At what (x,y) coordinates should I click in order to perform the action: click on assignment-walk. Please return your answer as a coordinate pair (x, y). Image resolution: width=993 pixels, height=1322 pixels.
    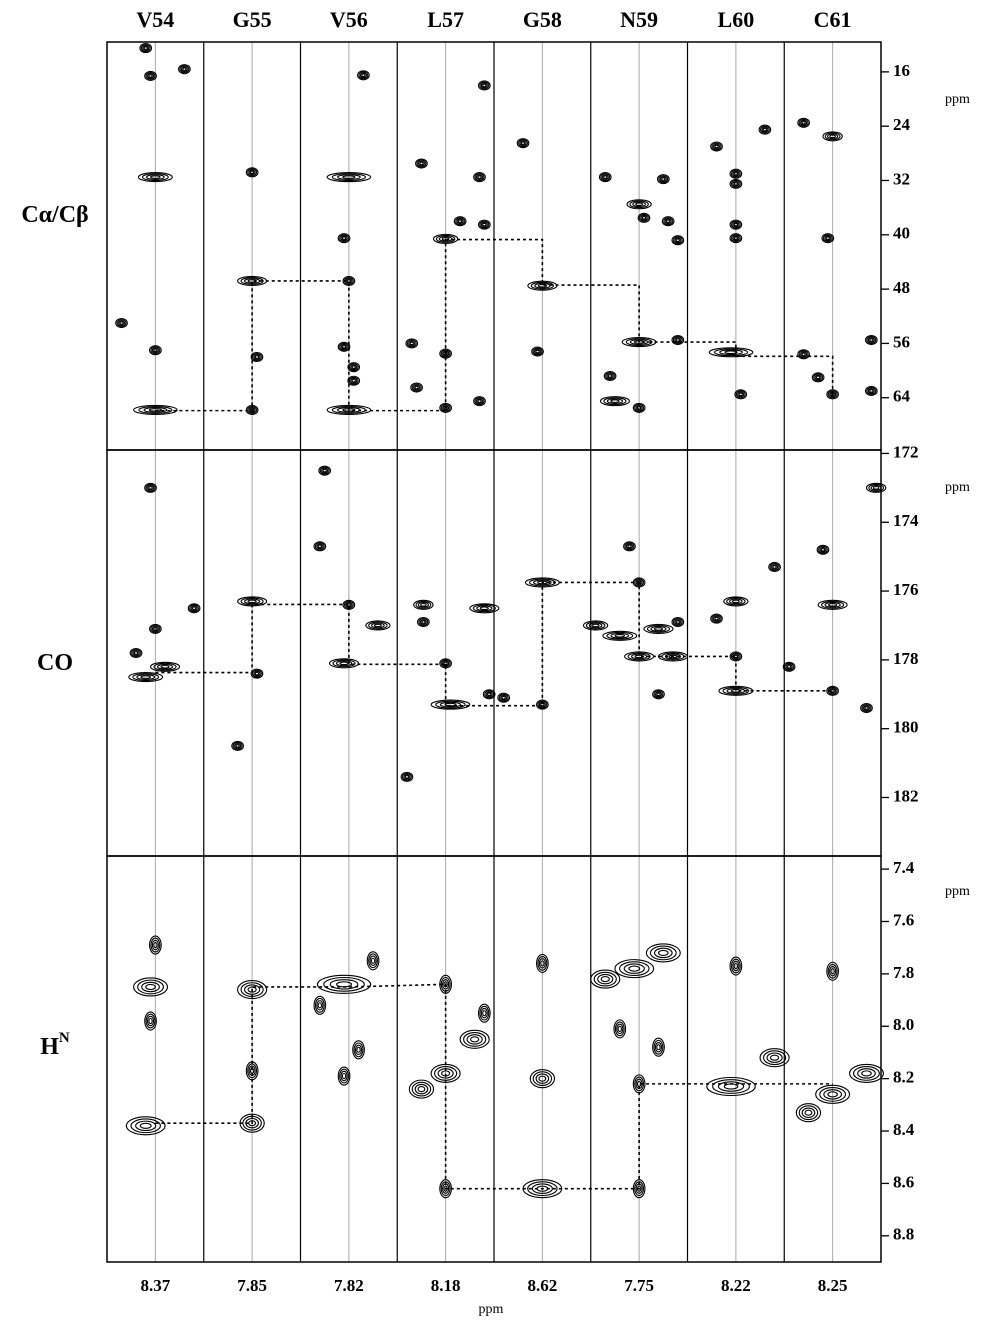
    Looking at the image, I should click on (494, 325).